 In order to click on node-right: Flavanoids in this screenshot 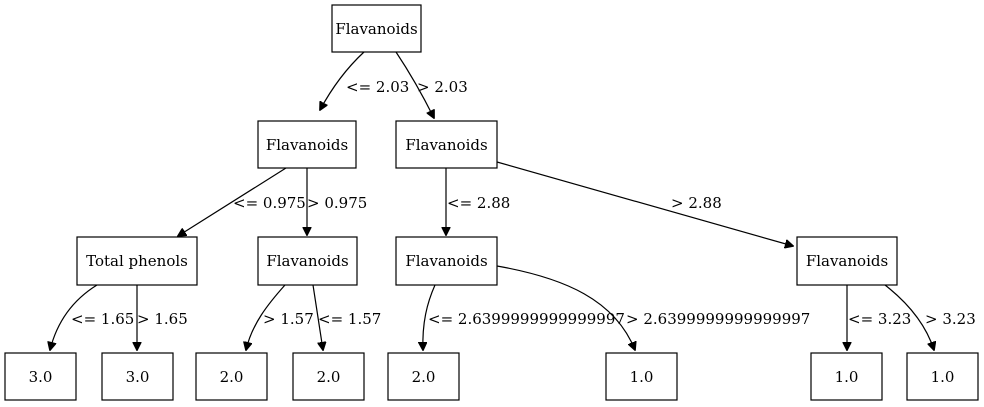, I will do `click(446, 144)`.